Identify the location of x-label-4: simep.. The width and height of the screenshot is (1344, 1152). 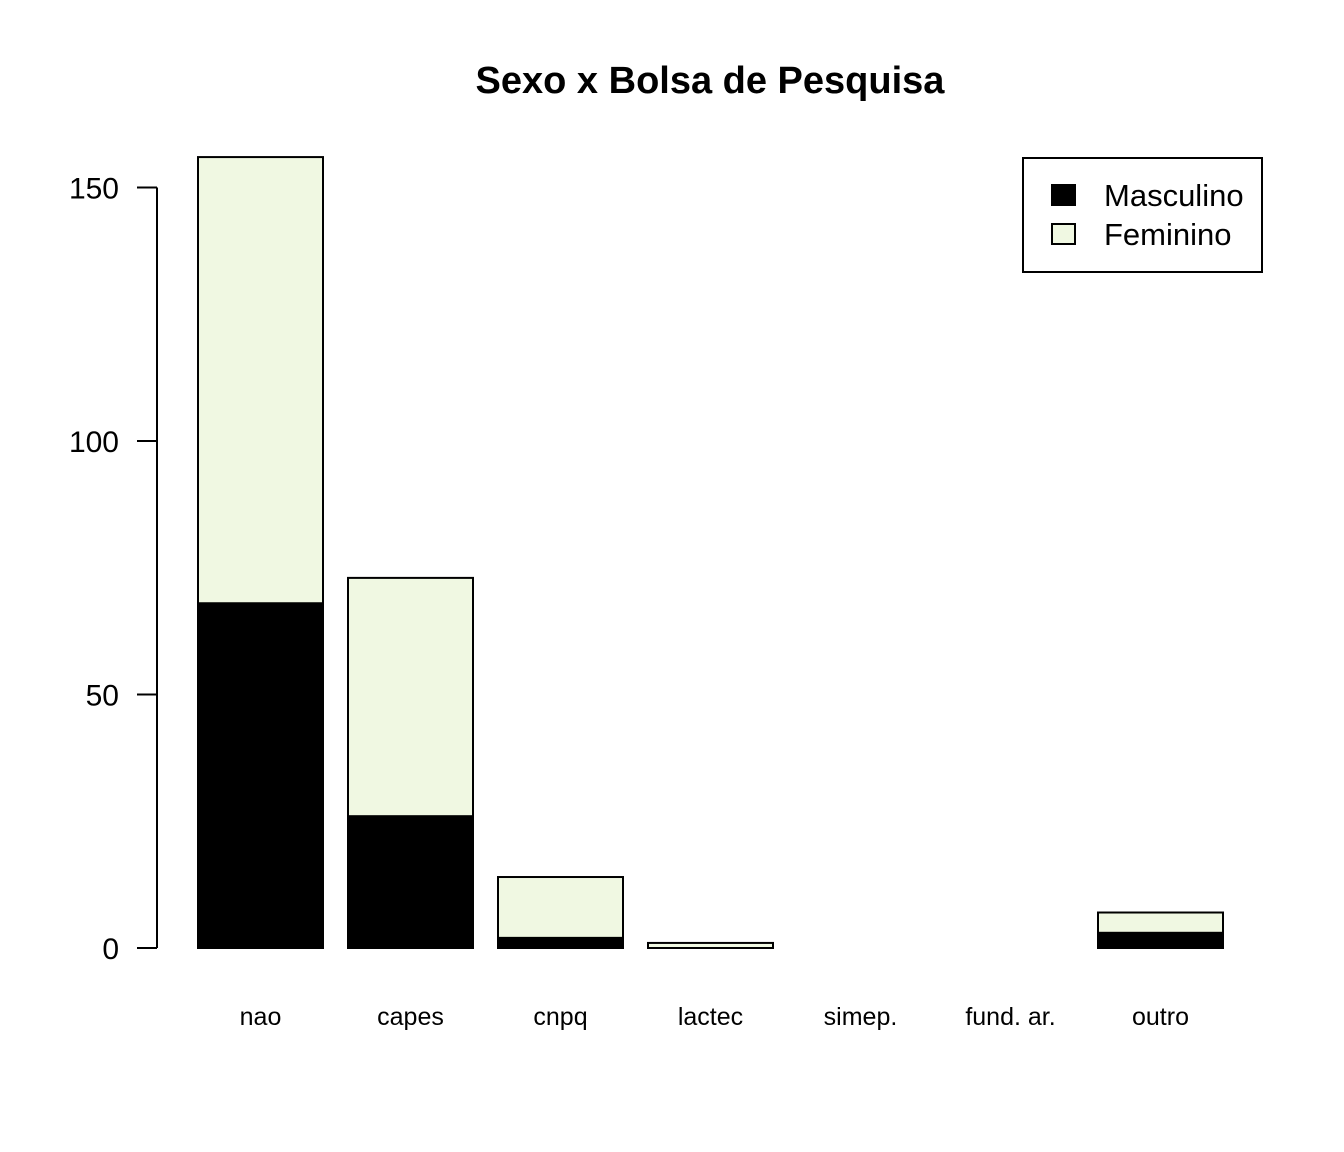
(861, 1017).